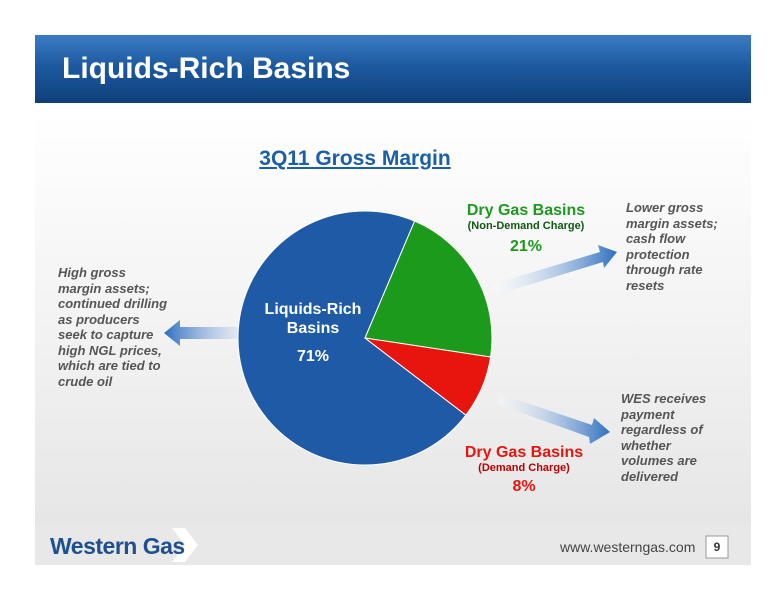 The image size is (776, 600). I want to click on slice-label: Liquids-Rich Basins, so click(313, 319).